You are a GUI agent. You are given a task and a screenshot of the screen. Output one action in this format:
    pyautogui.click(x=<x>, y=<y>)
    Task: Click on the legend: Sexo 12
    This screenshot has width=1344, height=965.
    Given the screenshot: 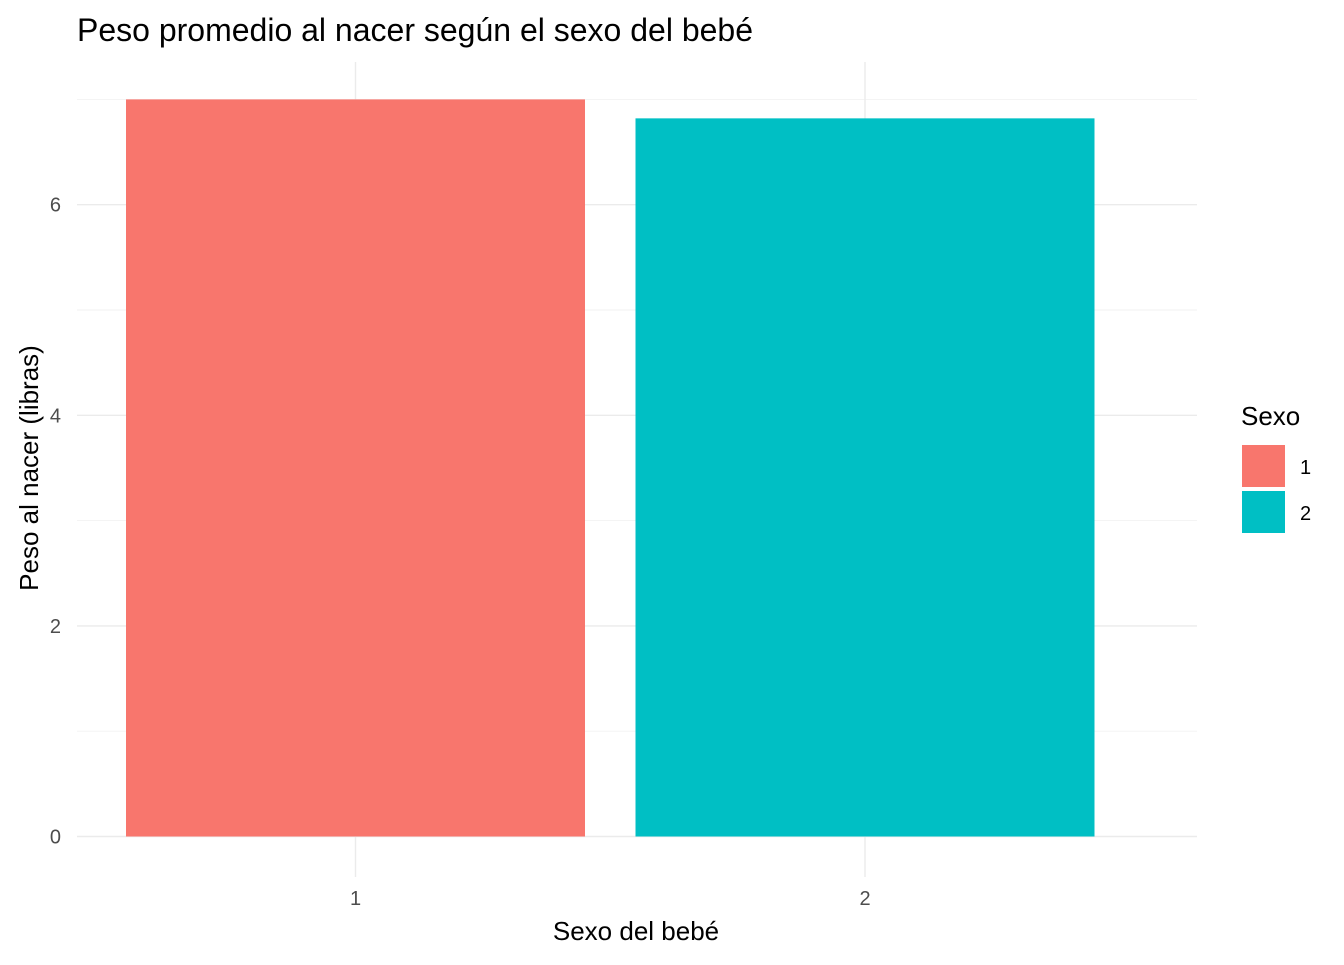 What is the action you would take?
    pyautogui.click(x=1276, y=467)
    